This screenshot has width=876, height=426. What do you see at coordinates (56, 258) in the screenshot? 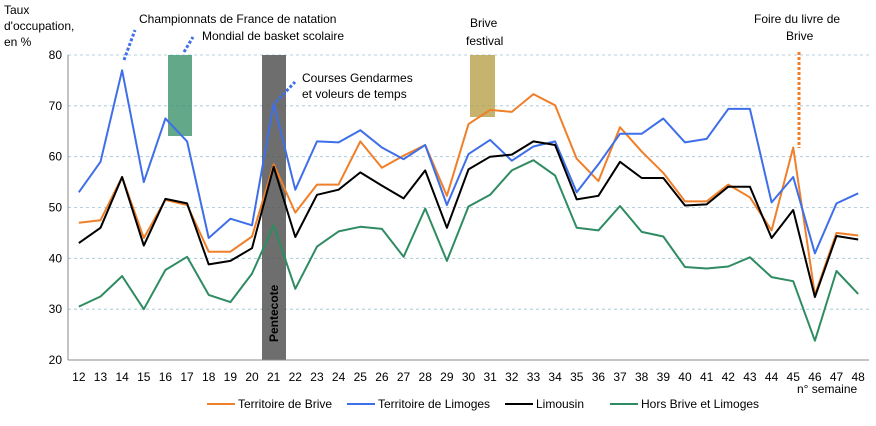
I see `y-tick-label: 40` at bounding box center [56, 258].